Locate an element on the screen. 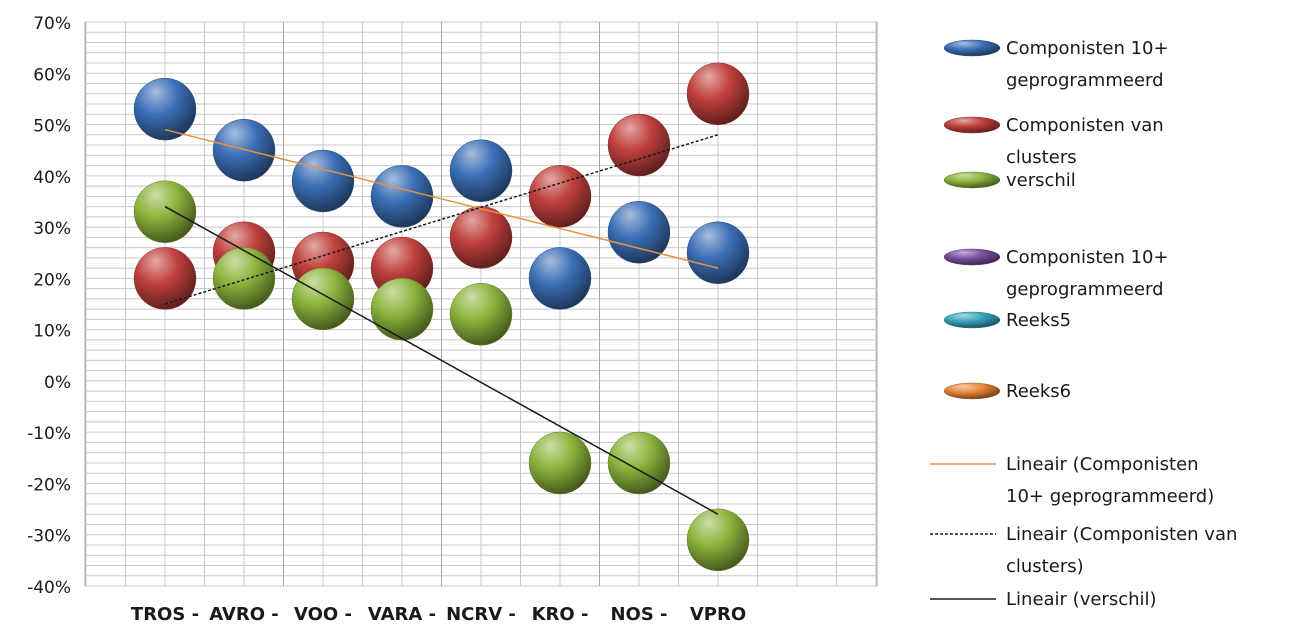  y-tick-label: 40% is located at coordinates (52, 178).